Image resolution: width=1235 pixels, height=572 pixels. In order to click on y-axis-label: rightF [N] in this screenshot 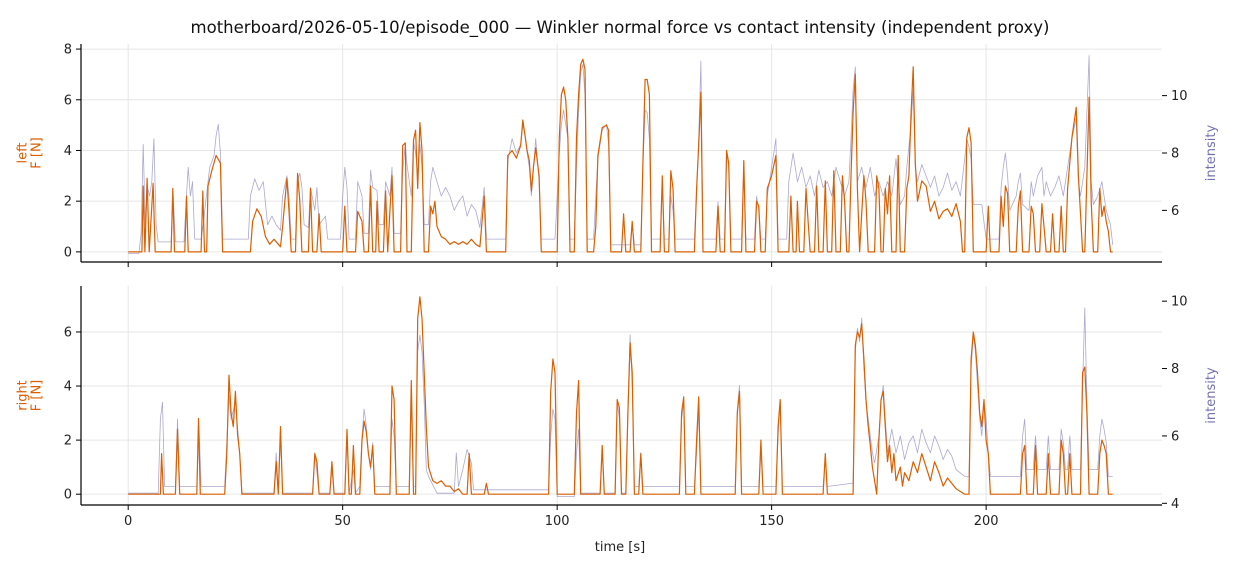, I will do `click(29, 395)`.